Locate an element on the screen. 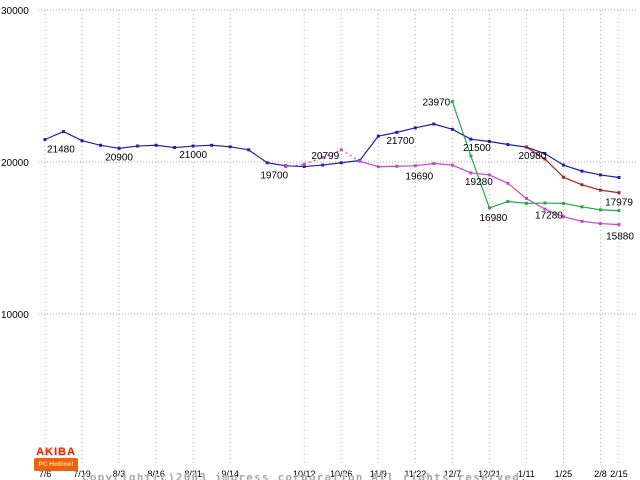 This screenshot has width=640, height=480. akiba-logo-text: AKIBA is located at coordinates (56, 452).